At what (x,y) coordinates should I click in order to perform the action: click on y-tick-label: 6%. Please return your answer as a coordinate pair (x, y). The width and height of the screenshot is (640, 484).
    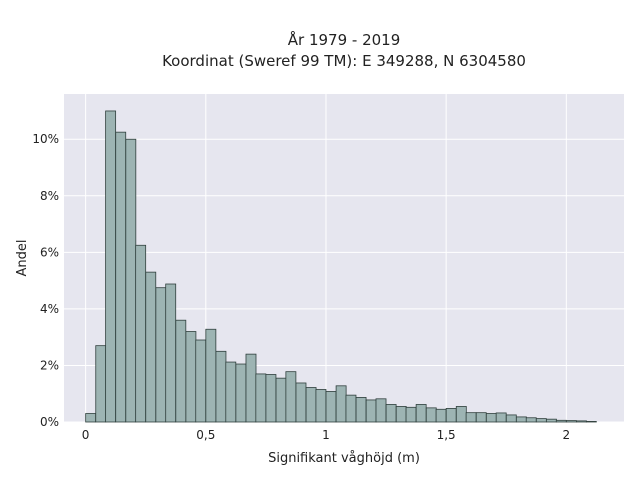
    Looking at the image, I should click on (49, 252).